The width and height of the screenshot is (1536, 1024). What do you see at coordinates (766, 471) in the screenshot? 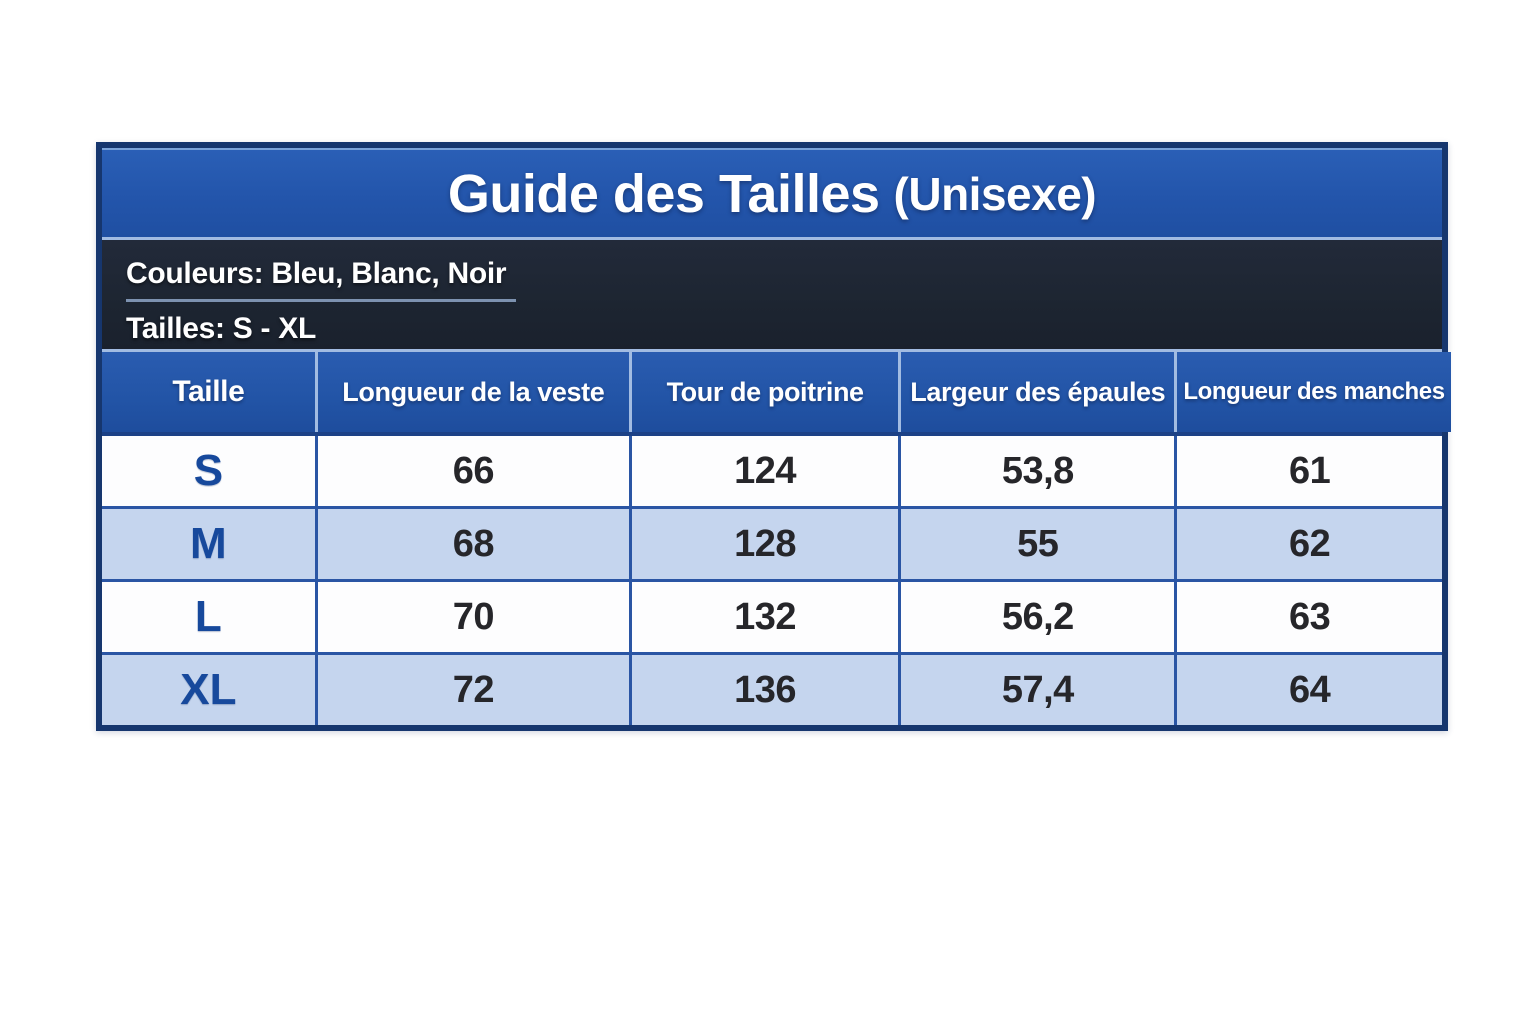
I see `value-cell: 124` at bounding box center [766, 471].